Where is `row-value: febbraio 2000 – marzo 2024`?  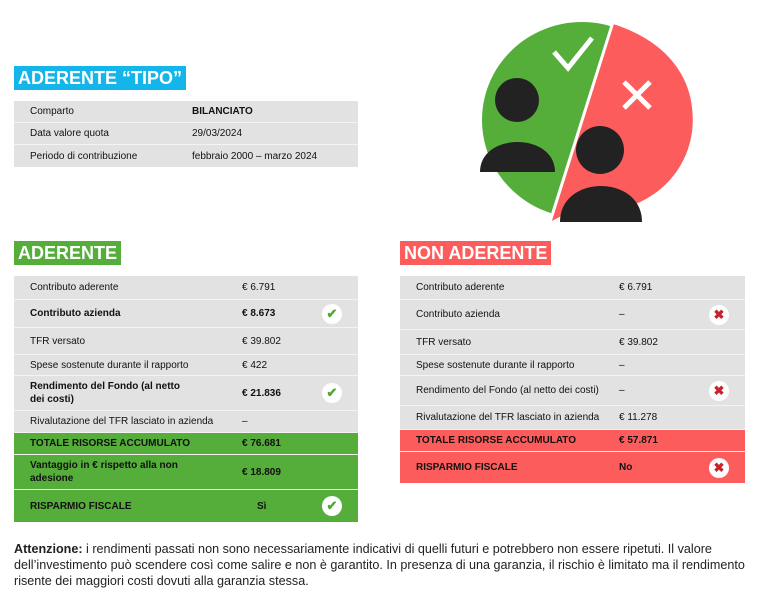
row-value: febbraio 2000 – marzo 2024 is located at coordinates (255, 156).